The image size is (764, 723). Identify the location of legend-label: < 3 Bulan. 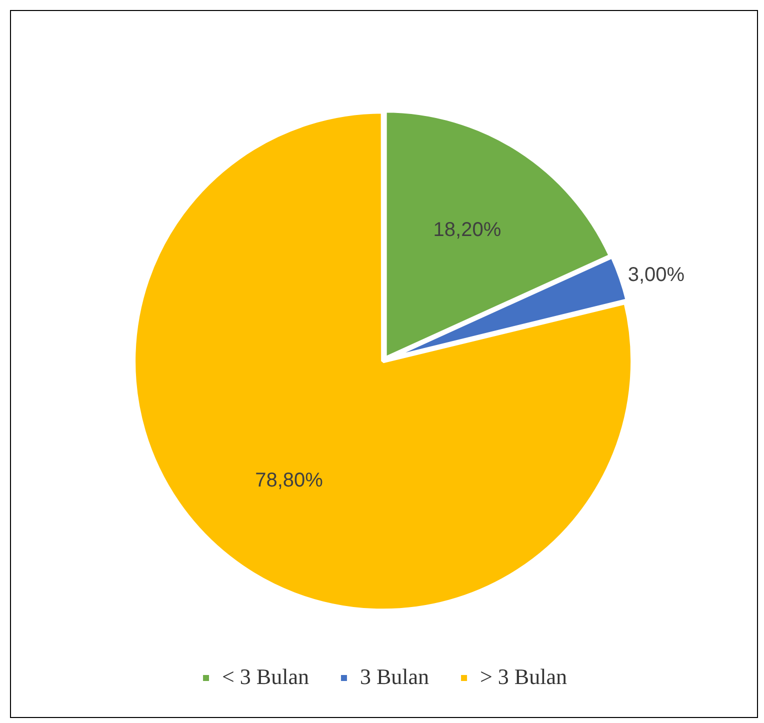
(265, 676).